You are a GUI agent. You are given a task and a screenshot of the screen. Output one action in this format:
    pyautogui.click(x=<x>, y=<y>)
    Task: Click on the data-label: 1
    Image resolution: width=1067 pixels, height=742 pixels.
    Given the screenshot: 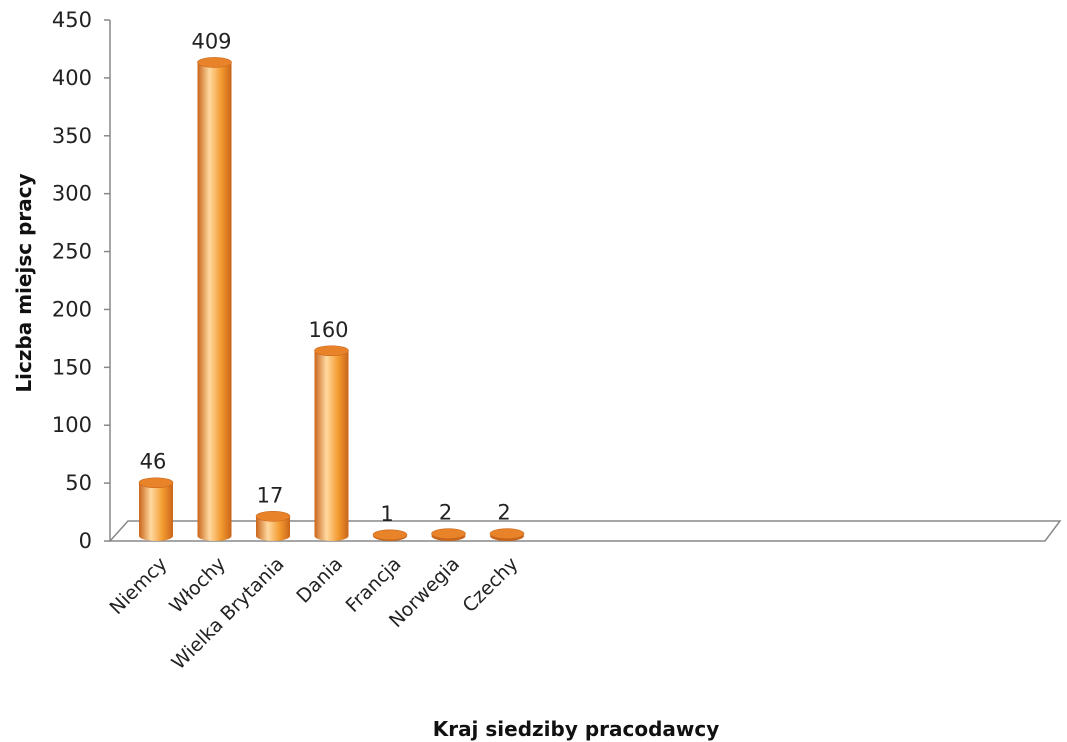 What is the action you would take?
    pyautogui.click(x=386, y=514)
    